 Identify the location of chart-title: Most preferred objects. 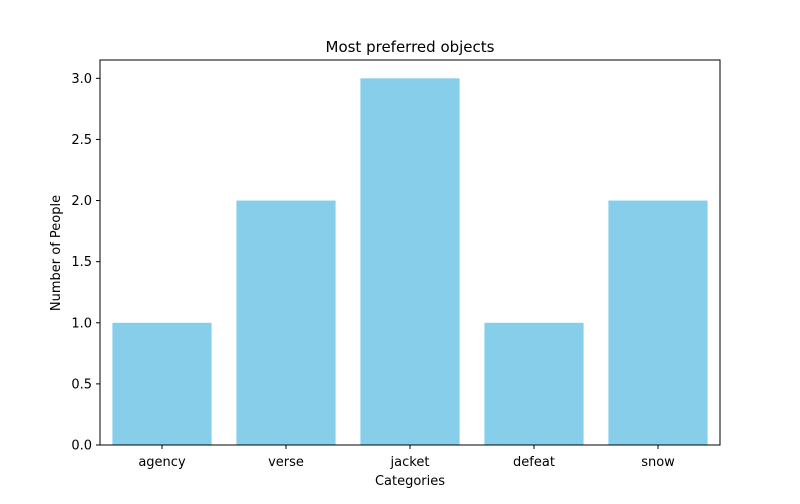
(410, 47).